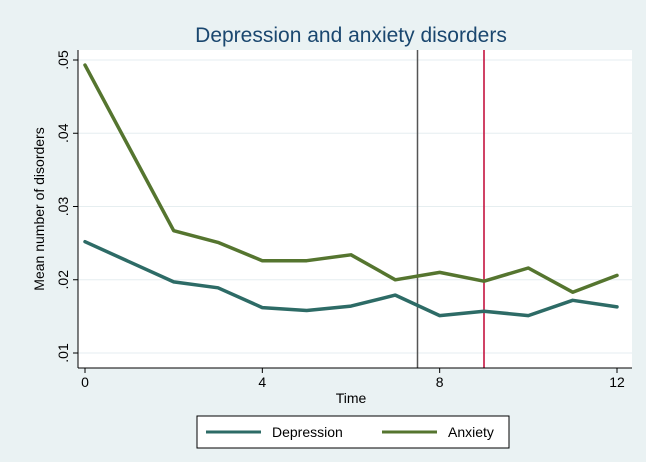 The width and height of the screenshot is (646, 467). What do you see at coordinates (39, 208) in the screenshot?
I see `y-axis-label: Mean number of disorders` at bounding box center [39, 208].